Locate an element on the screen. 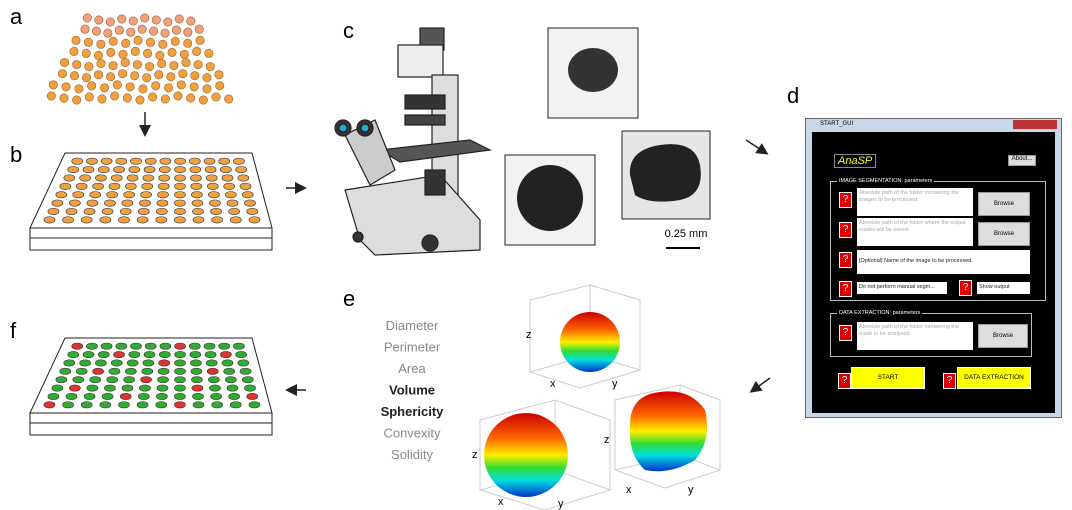  group-title: IMAGE SEGMENTATION: parameters is located at coordinates (886, 181).